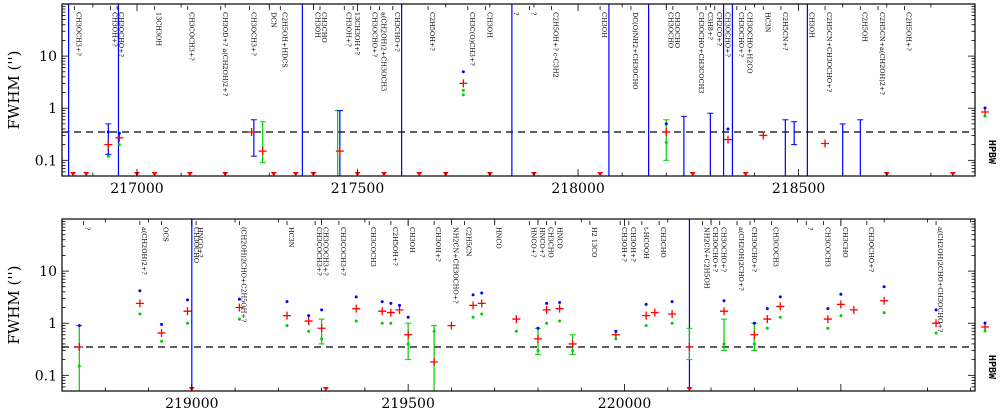  I want to click on line-id-label: CH2CO+?, so click(719, 29).